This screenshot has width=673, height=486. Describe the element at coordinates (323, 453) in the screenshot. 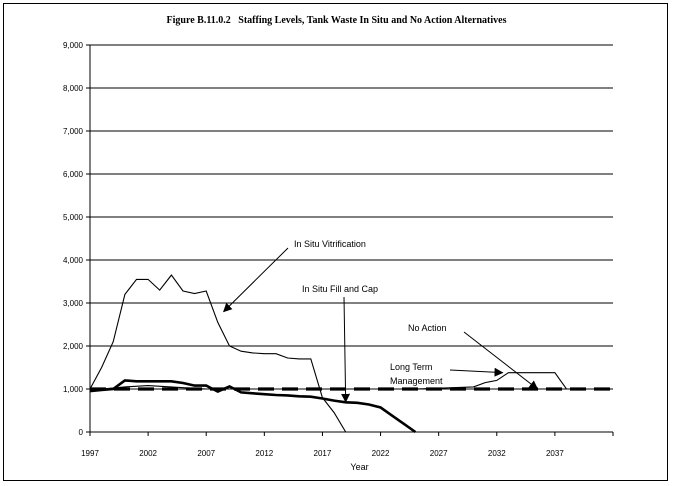

I see `x-tick-label: 2017` at that location.